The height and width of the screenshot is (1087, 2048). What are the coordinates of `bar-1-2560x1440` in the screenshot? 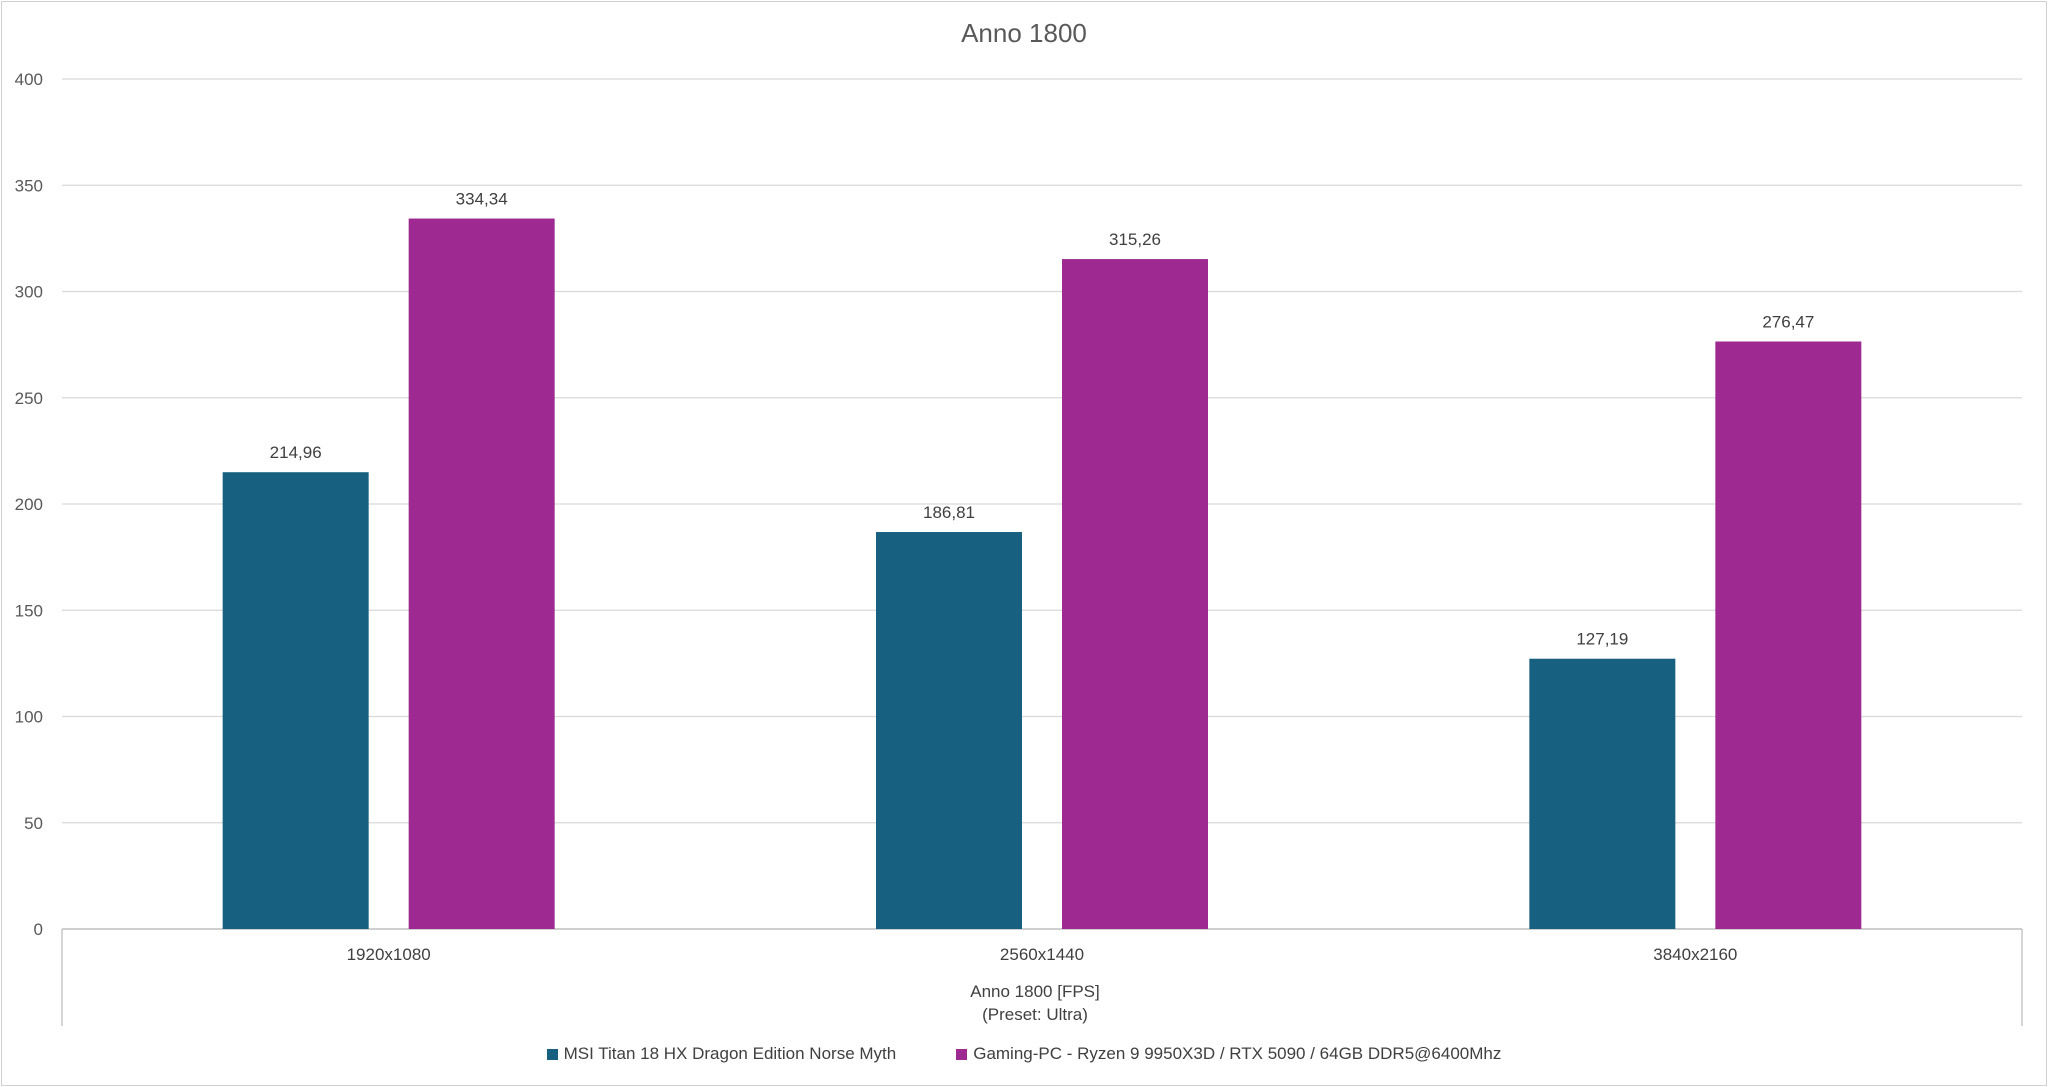 It's located at (949, 730).